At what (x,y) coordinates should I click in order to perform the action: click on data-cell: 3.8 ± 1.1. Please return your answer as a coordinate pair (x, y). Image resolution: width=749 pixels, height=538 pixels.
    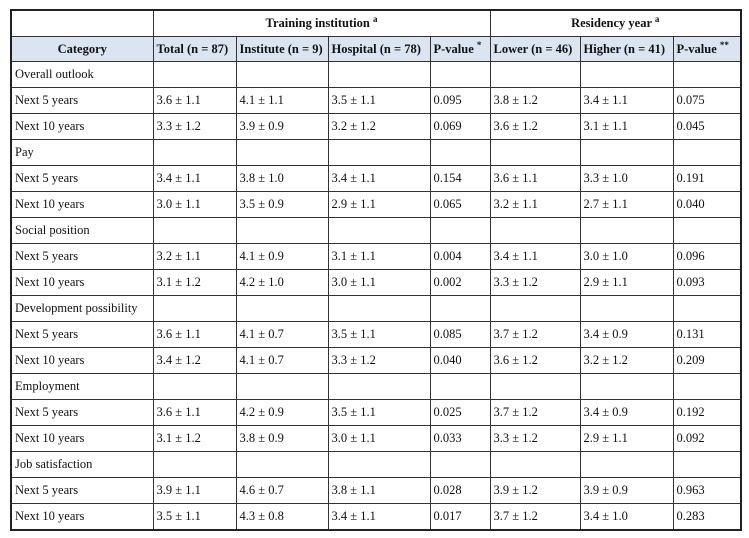
    Looking at the image, I should click on (379, 490).